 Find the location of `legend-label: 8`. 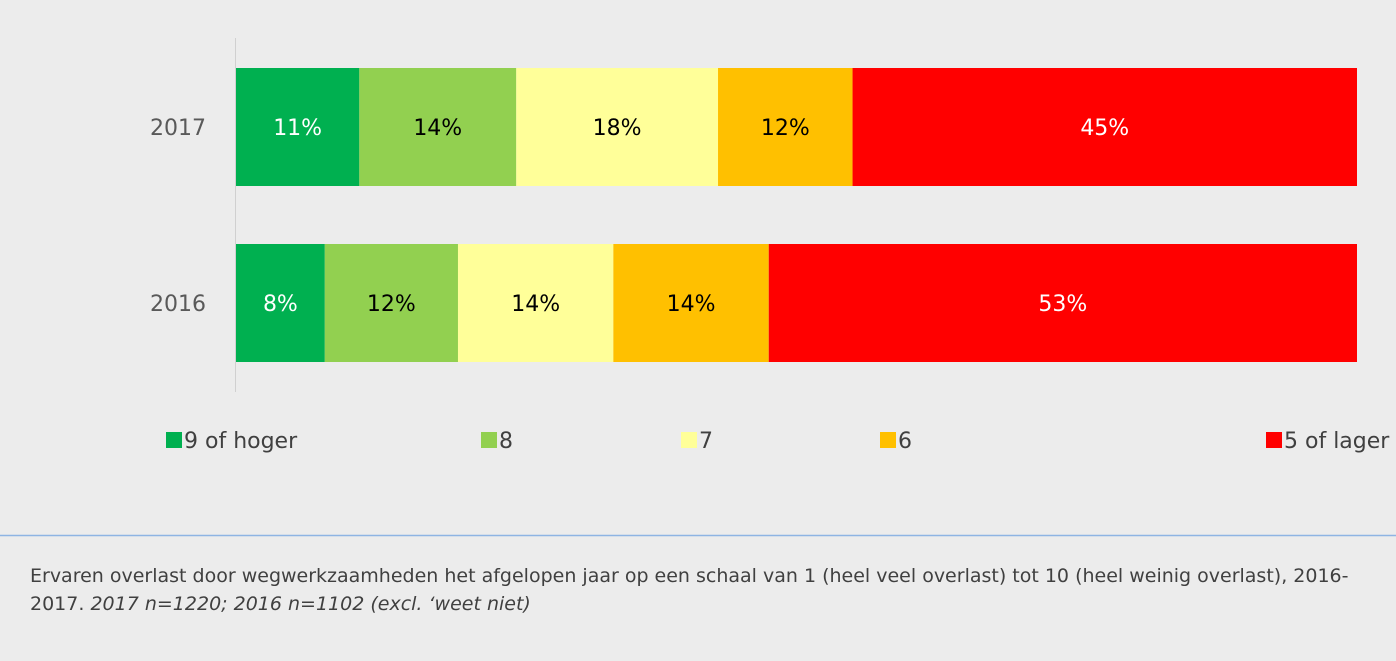

legend-label: 8 is located at coordinates (506, 441).